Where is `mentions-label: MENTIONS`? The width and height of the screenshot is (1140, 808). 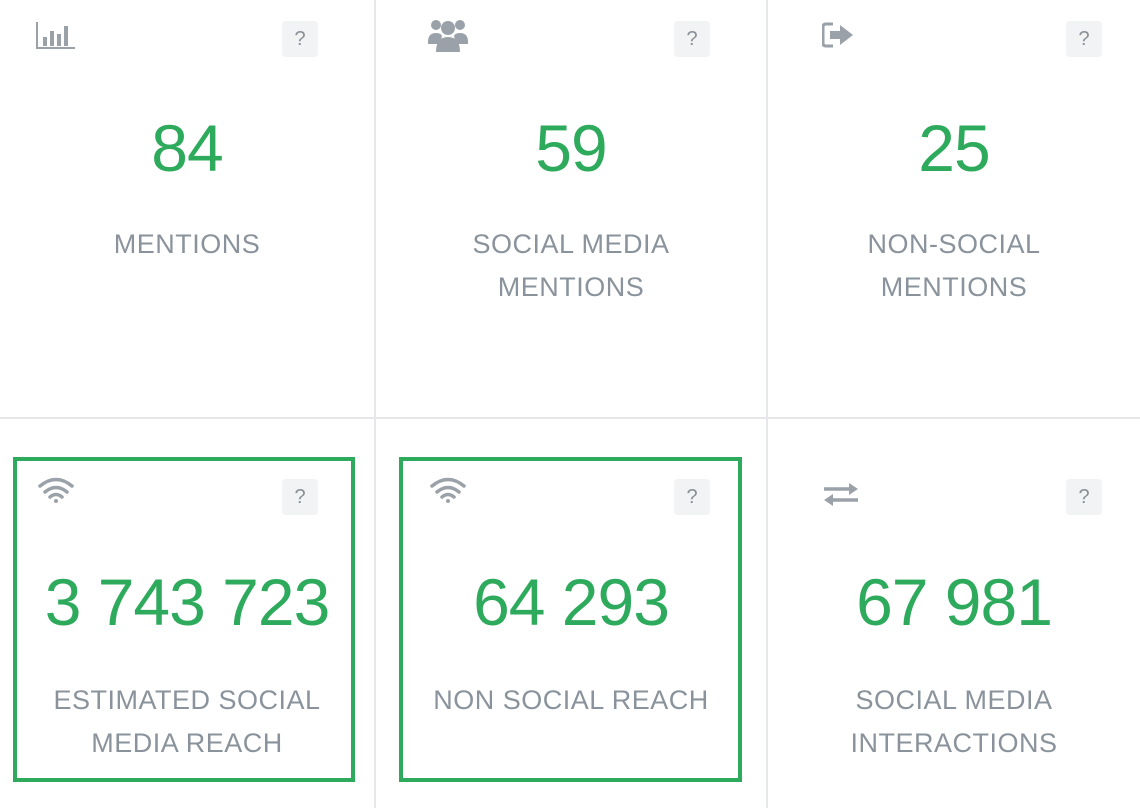 mentions-label: MENTIONS is located at coordinates (187, 244).